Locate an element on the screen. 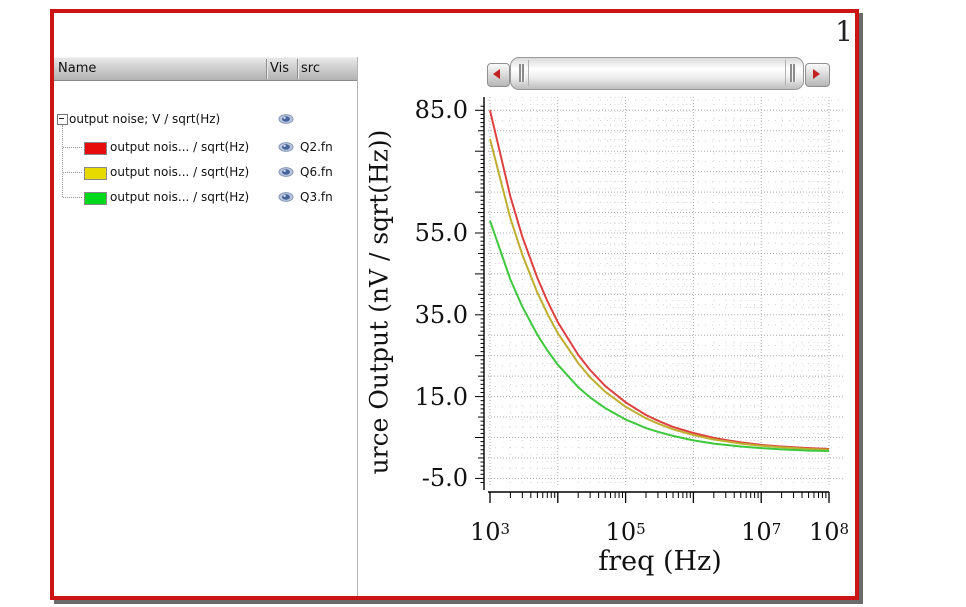  y-axis-ruler is located at coordinates (480, 293).